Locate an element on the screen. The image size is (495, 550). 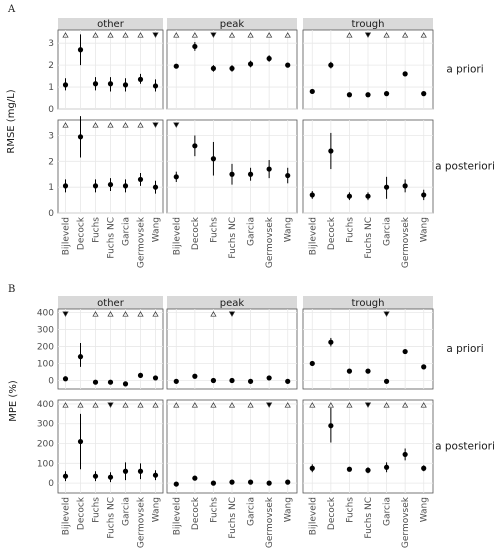
facet-panel-trough-a-priori is located at coordinates (368, 69).